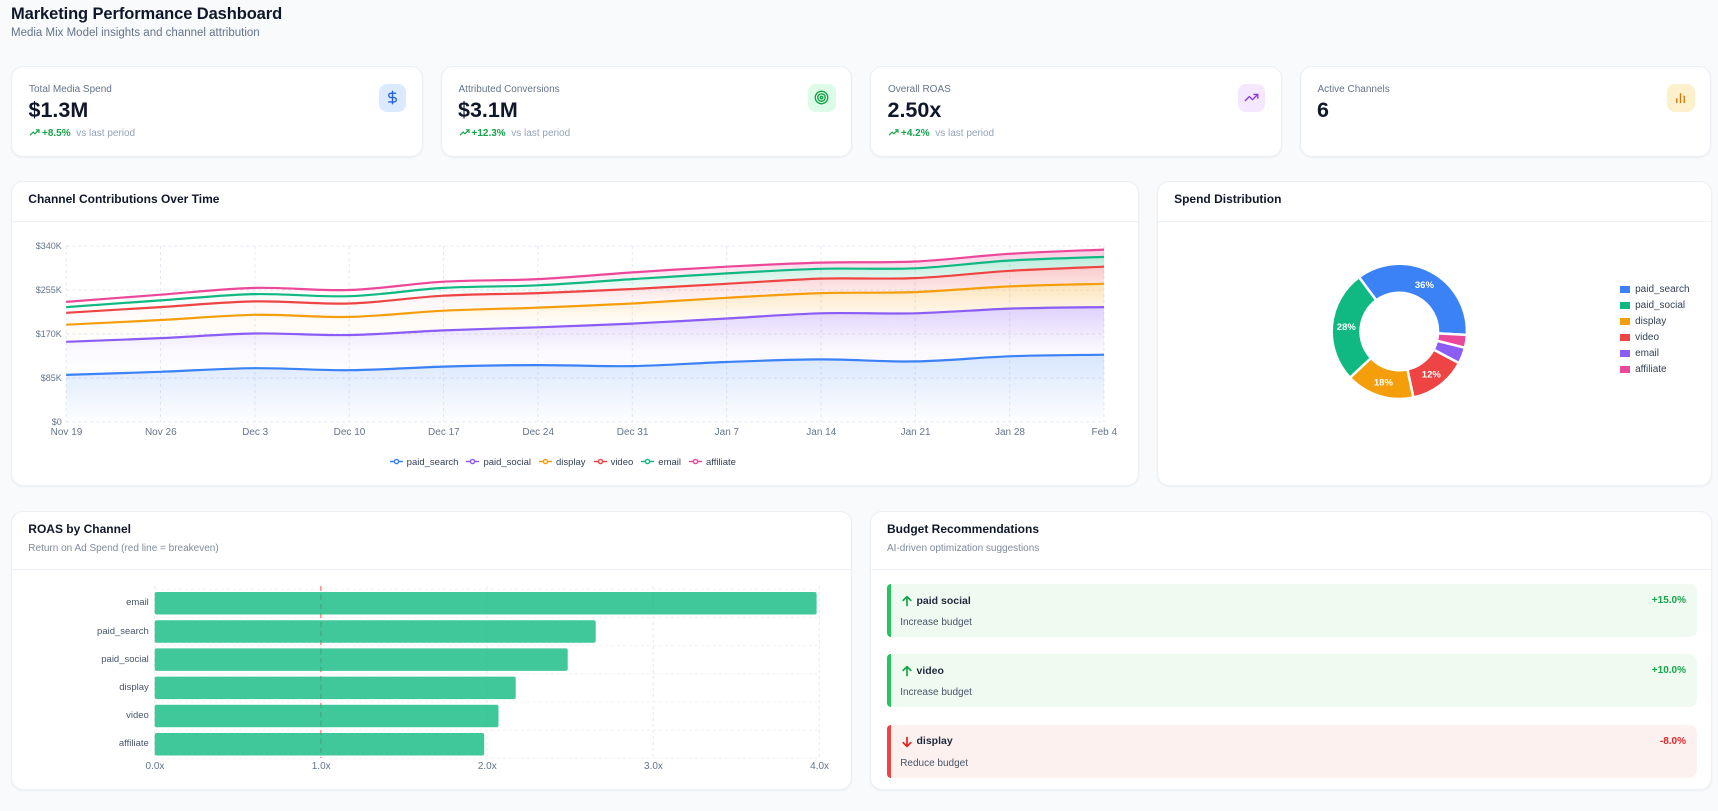  Describe the element at coordinates (1432, 374) in the screenshot. I see `svg-text: 12%` at that location.